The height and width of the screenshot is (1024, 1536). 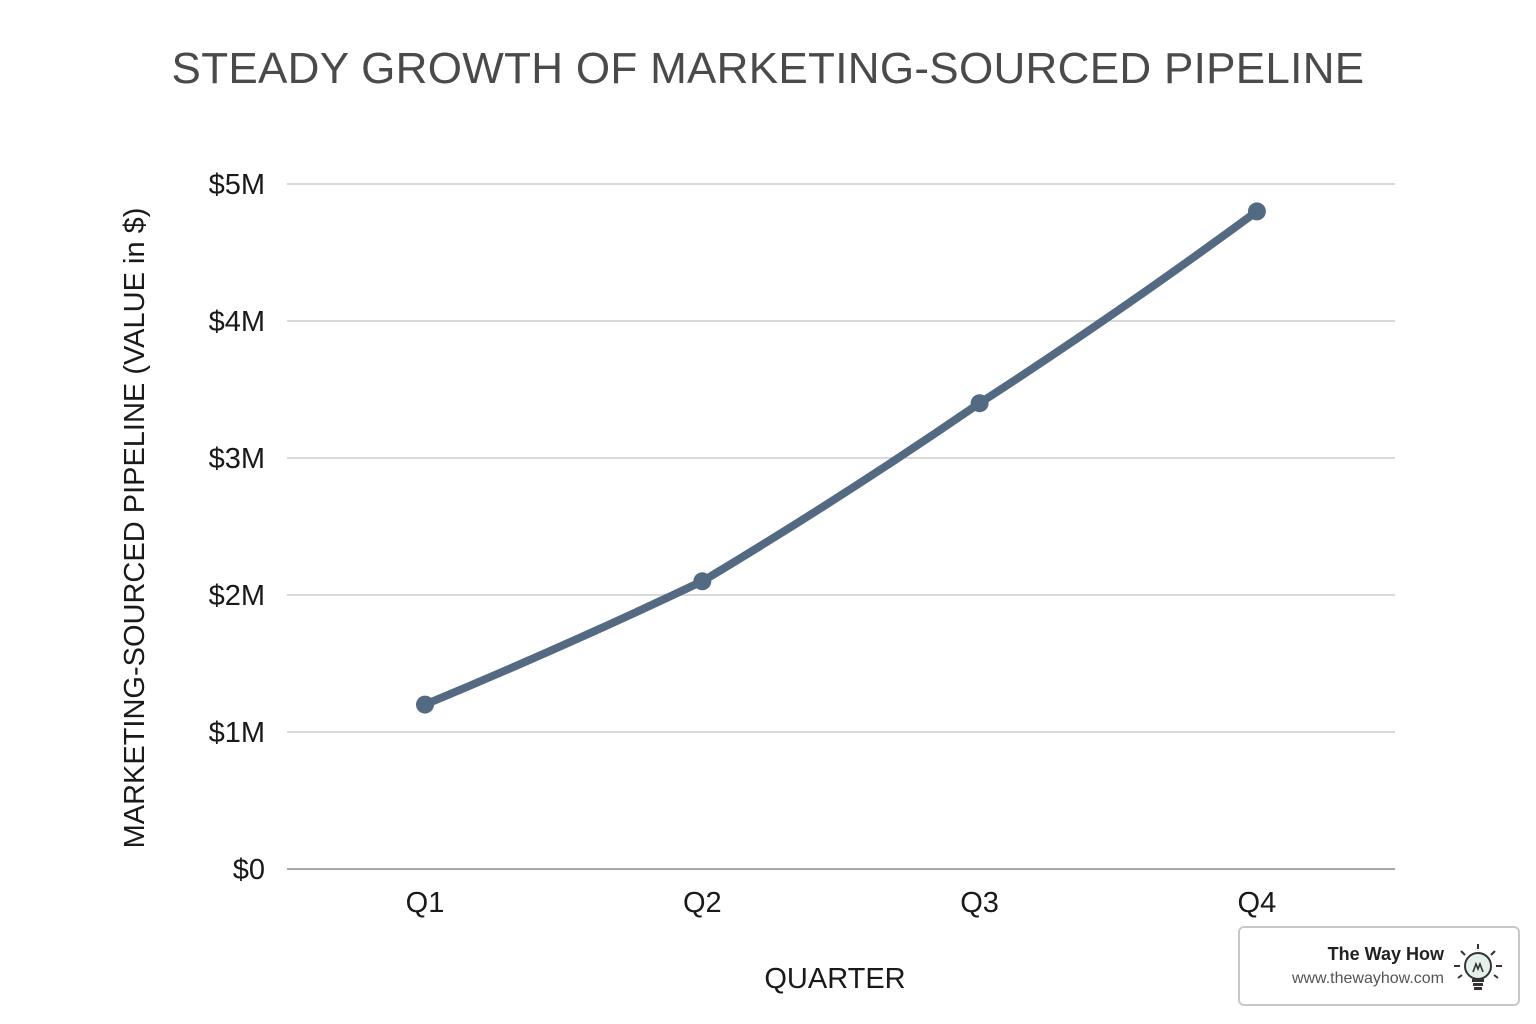 I want to click on lightbulb-icon, so click(x=1478, y=967).